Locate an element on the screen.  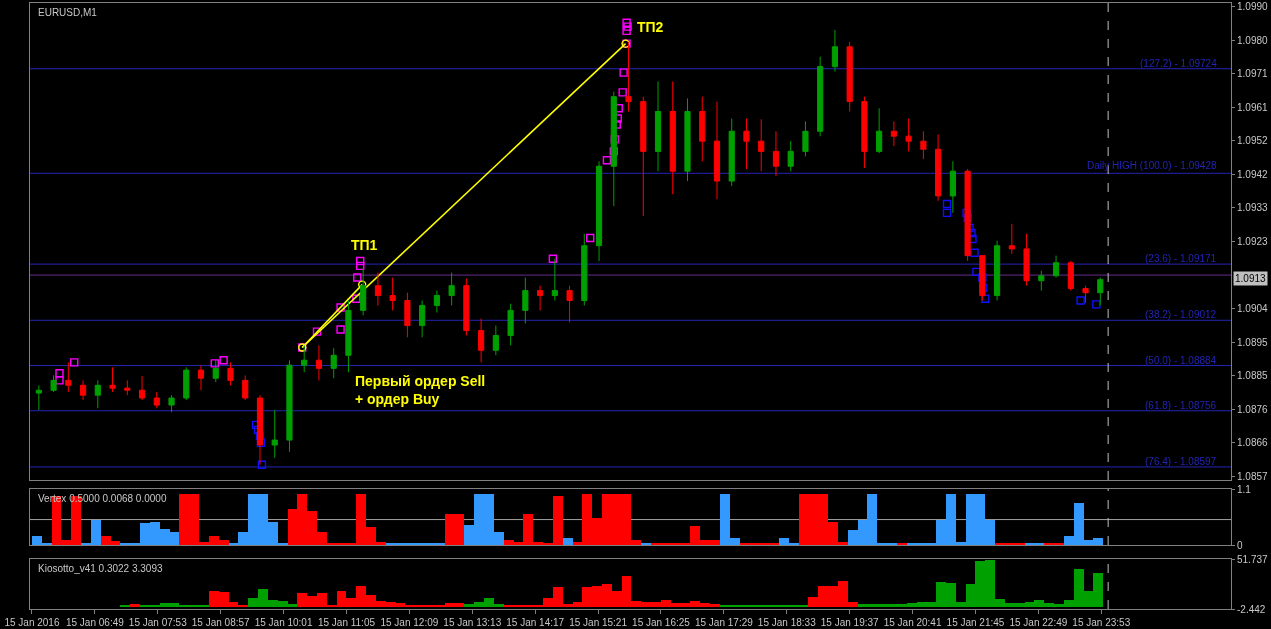
x-tick-label: 15 Jan 13:13 is located at coordinates (472, 622).